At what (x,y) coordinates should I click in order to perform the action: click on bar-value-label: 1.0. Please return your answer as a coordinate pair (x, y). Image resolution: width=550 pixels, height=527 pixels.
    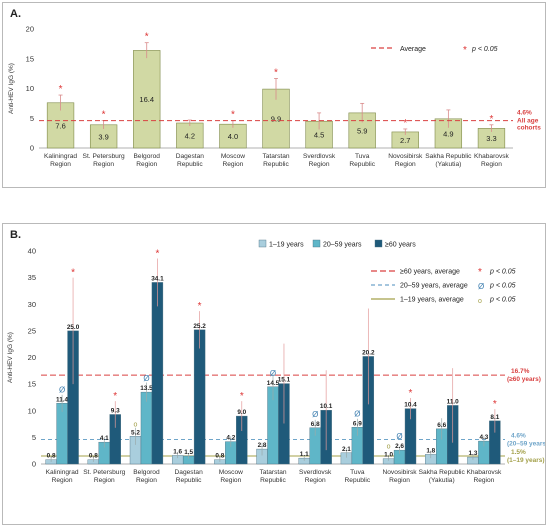
    Looking at the image, I should click on (388, 455).